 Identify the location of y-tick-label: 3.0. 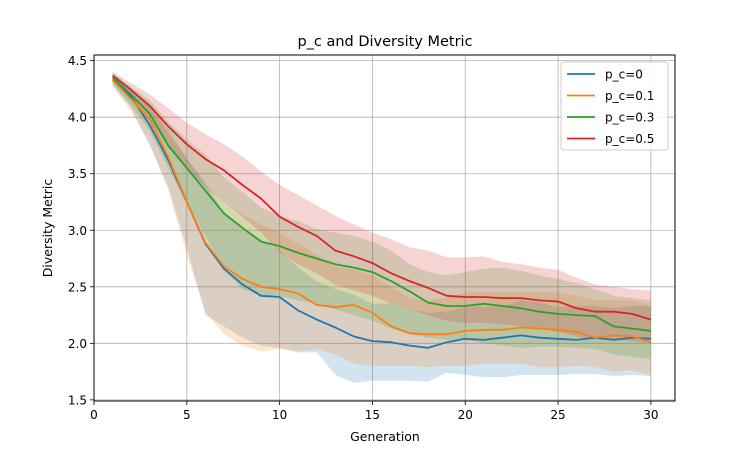
(77, 231).